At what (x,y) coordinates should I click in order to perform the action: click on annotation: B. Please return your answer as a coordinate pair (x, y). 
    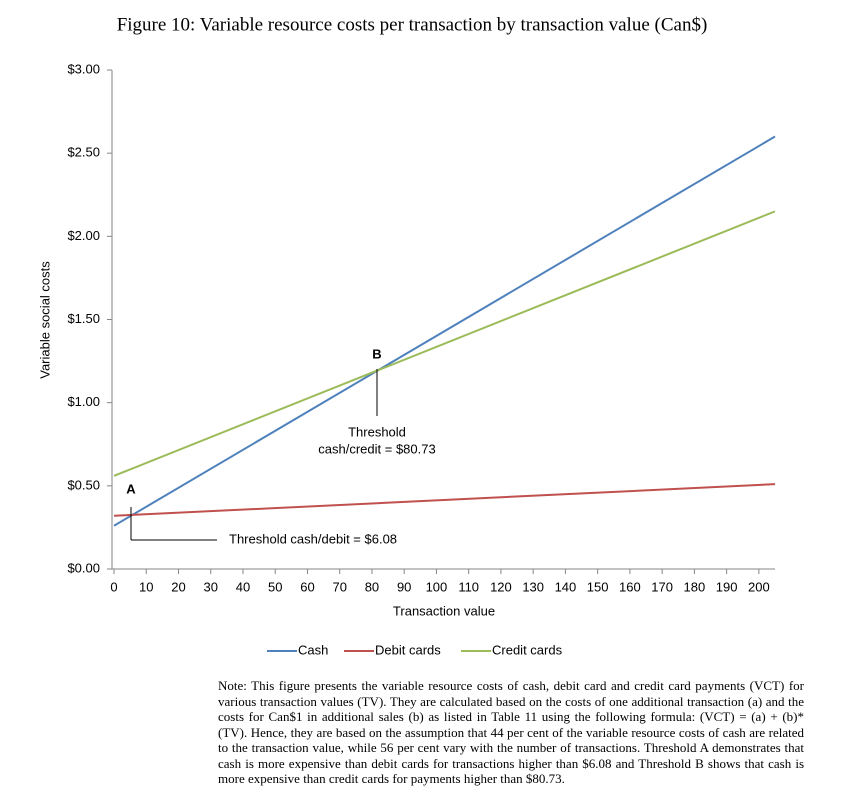
    Looking at the image, I should click on (376, 353).